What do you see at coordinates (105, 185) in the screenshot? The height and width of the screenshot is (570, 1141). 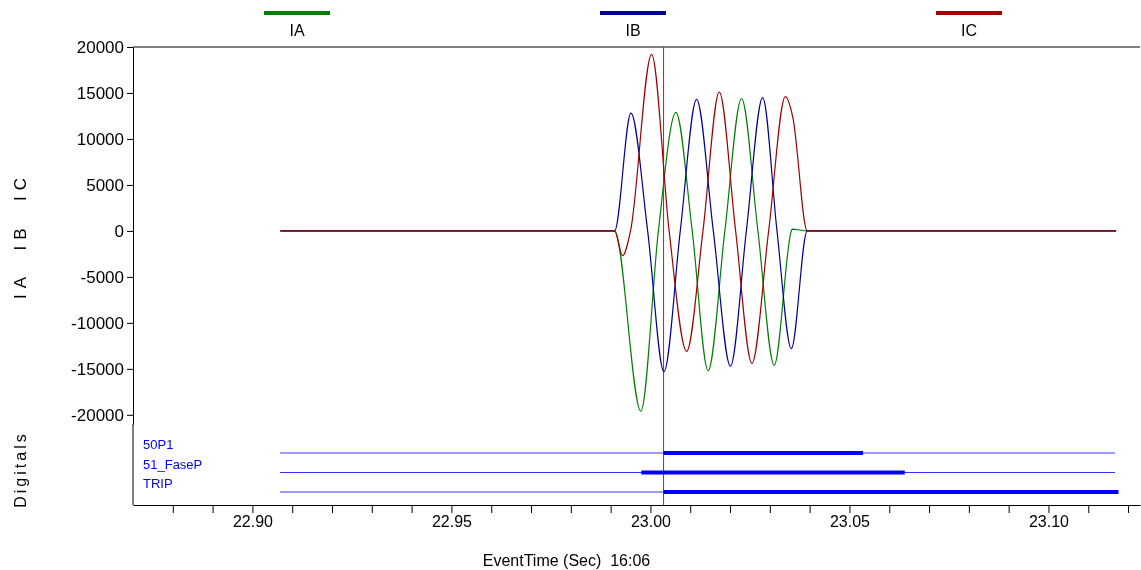 I see `y-tick-label: 5000` at bounding box center [105, 185].